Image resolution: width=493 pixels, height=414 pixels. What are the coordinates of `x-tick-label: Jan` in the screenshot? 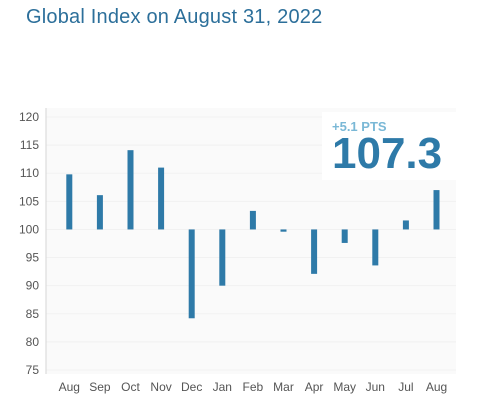 It's located at (222, 387).